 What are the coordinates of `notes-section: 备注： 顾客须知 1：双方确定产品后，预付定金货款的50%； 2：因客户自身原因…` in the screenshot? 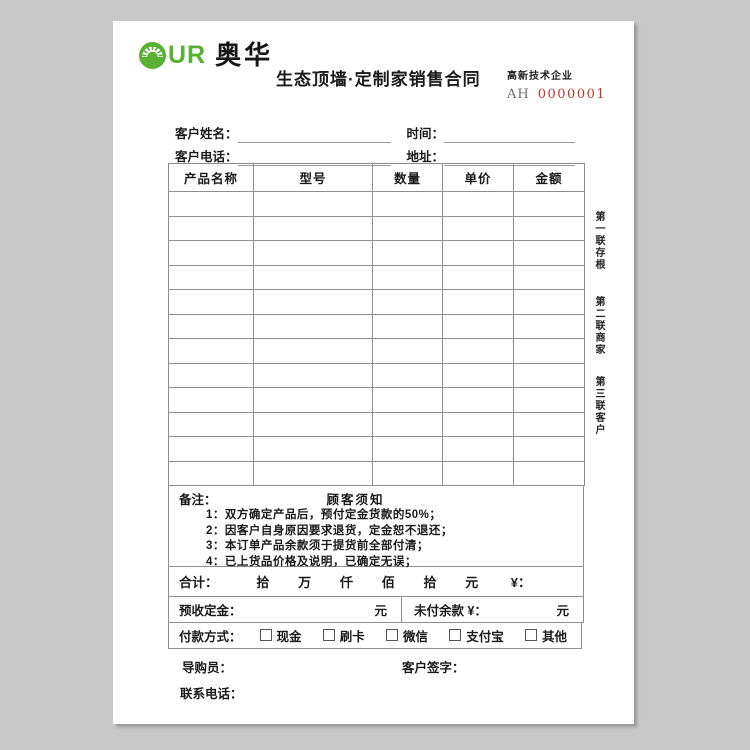 It's located at (376, 526).